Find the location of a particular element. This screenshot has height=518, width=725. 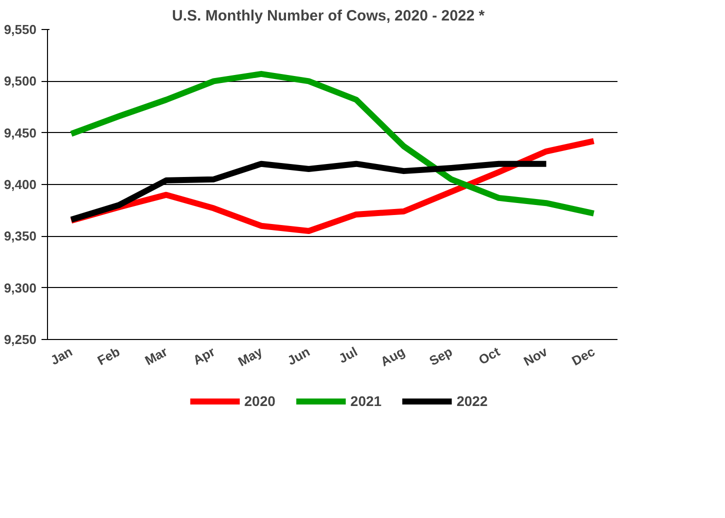

y-tick-label: 9,500 is located at coordinates (20, 81).